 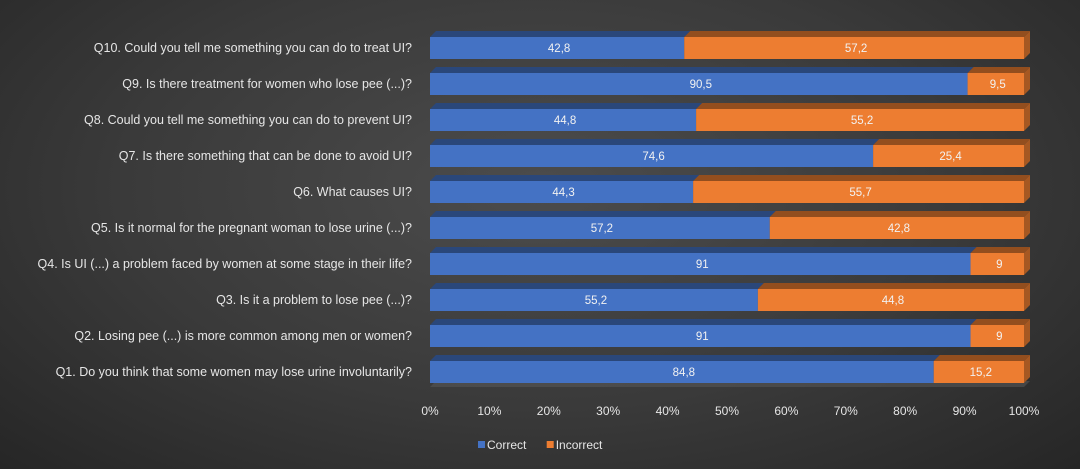 What do you see at coordinates (668, 411) in the screenshot?
I see `x-tick-label: 40%` at bounding box center [668, 411].